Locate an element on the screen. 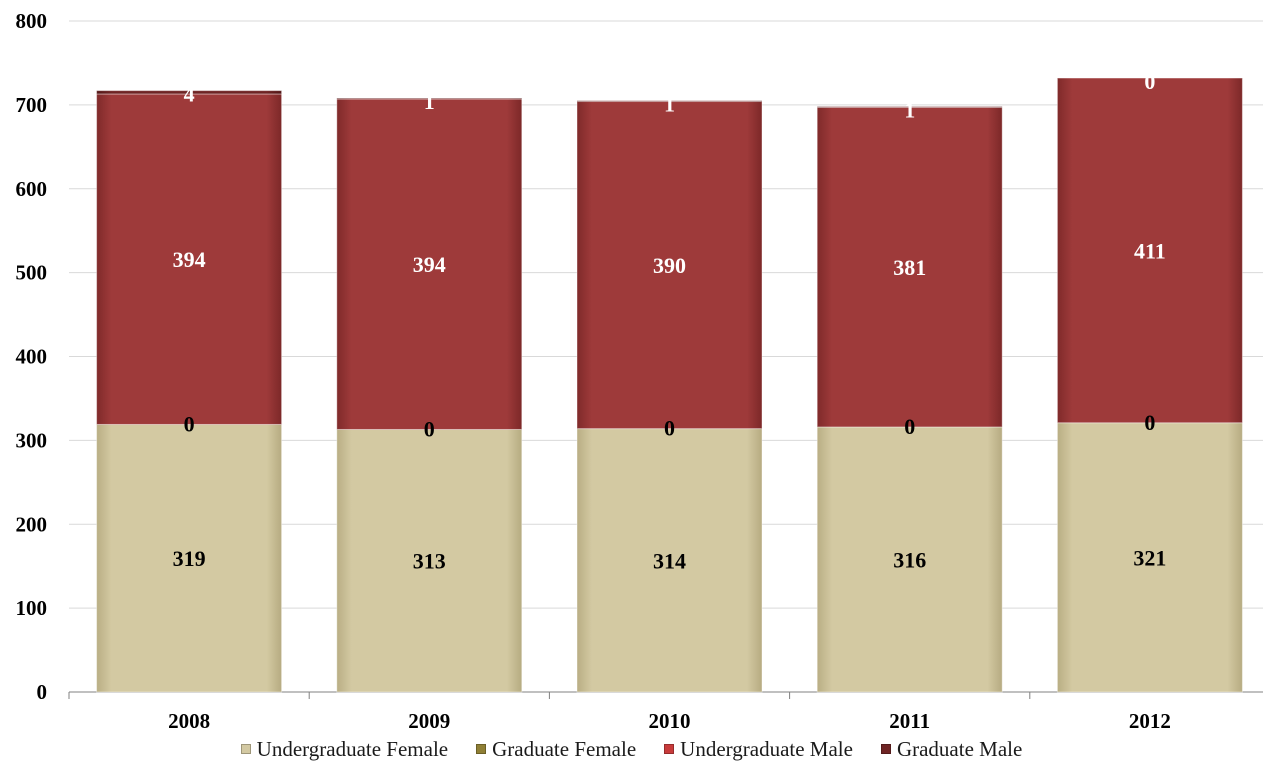 This screenshot has height=767, width=1263. x-tick-label-2009: 2009 is located at coordinates (429, 721).